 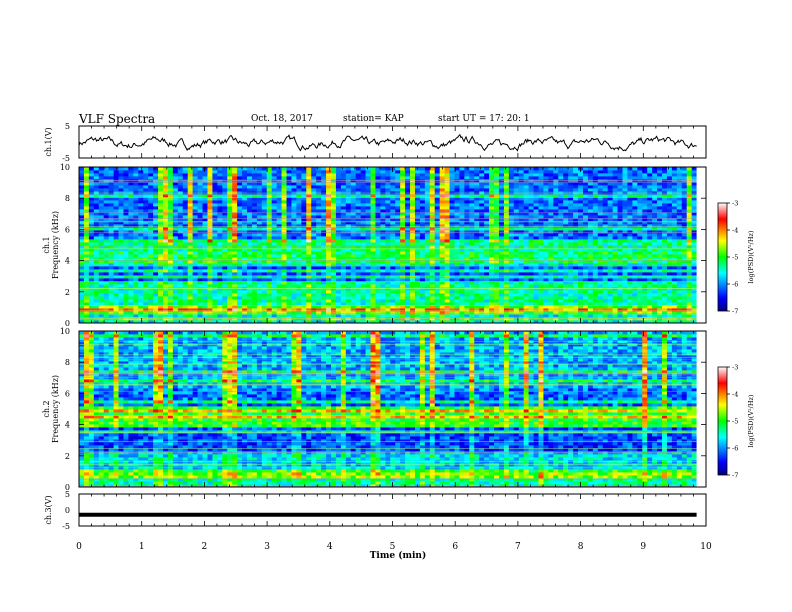 I want to click on ch2-colorbar-tick-label: -5, so click(x=735, y=422).